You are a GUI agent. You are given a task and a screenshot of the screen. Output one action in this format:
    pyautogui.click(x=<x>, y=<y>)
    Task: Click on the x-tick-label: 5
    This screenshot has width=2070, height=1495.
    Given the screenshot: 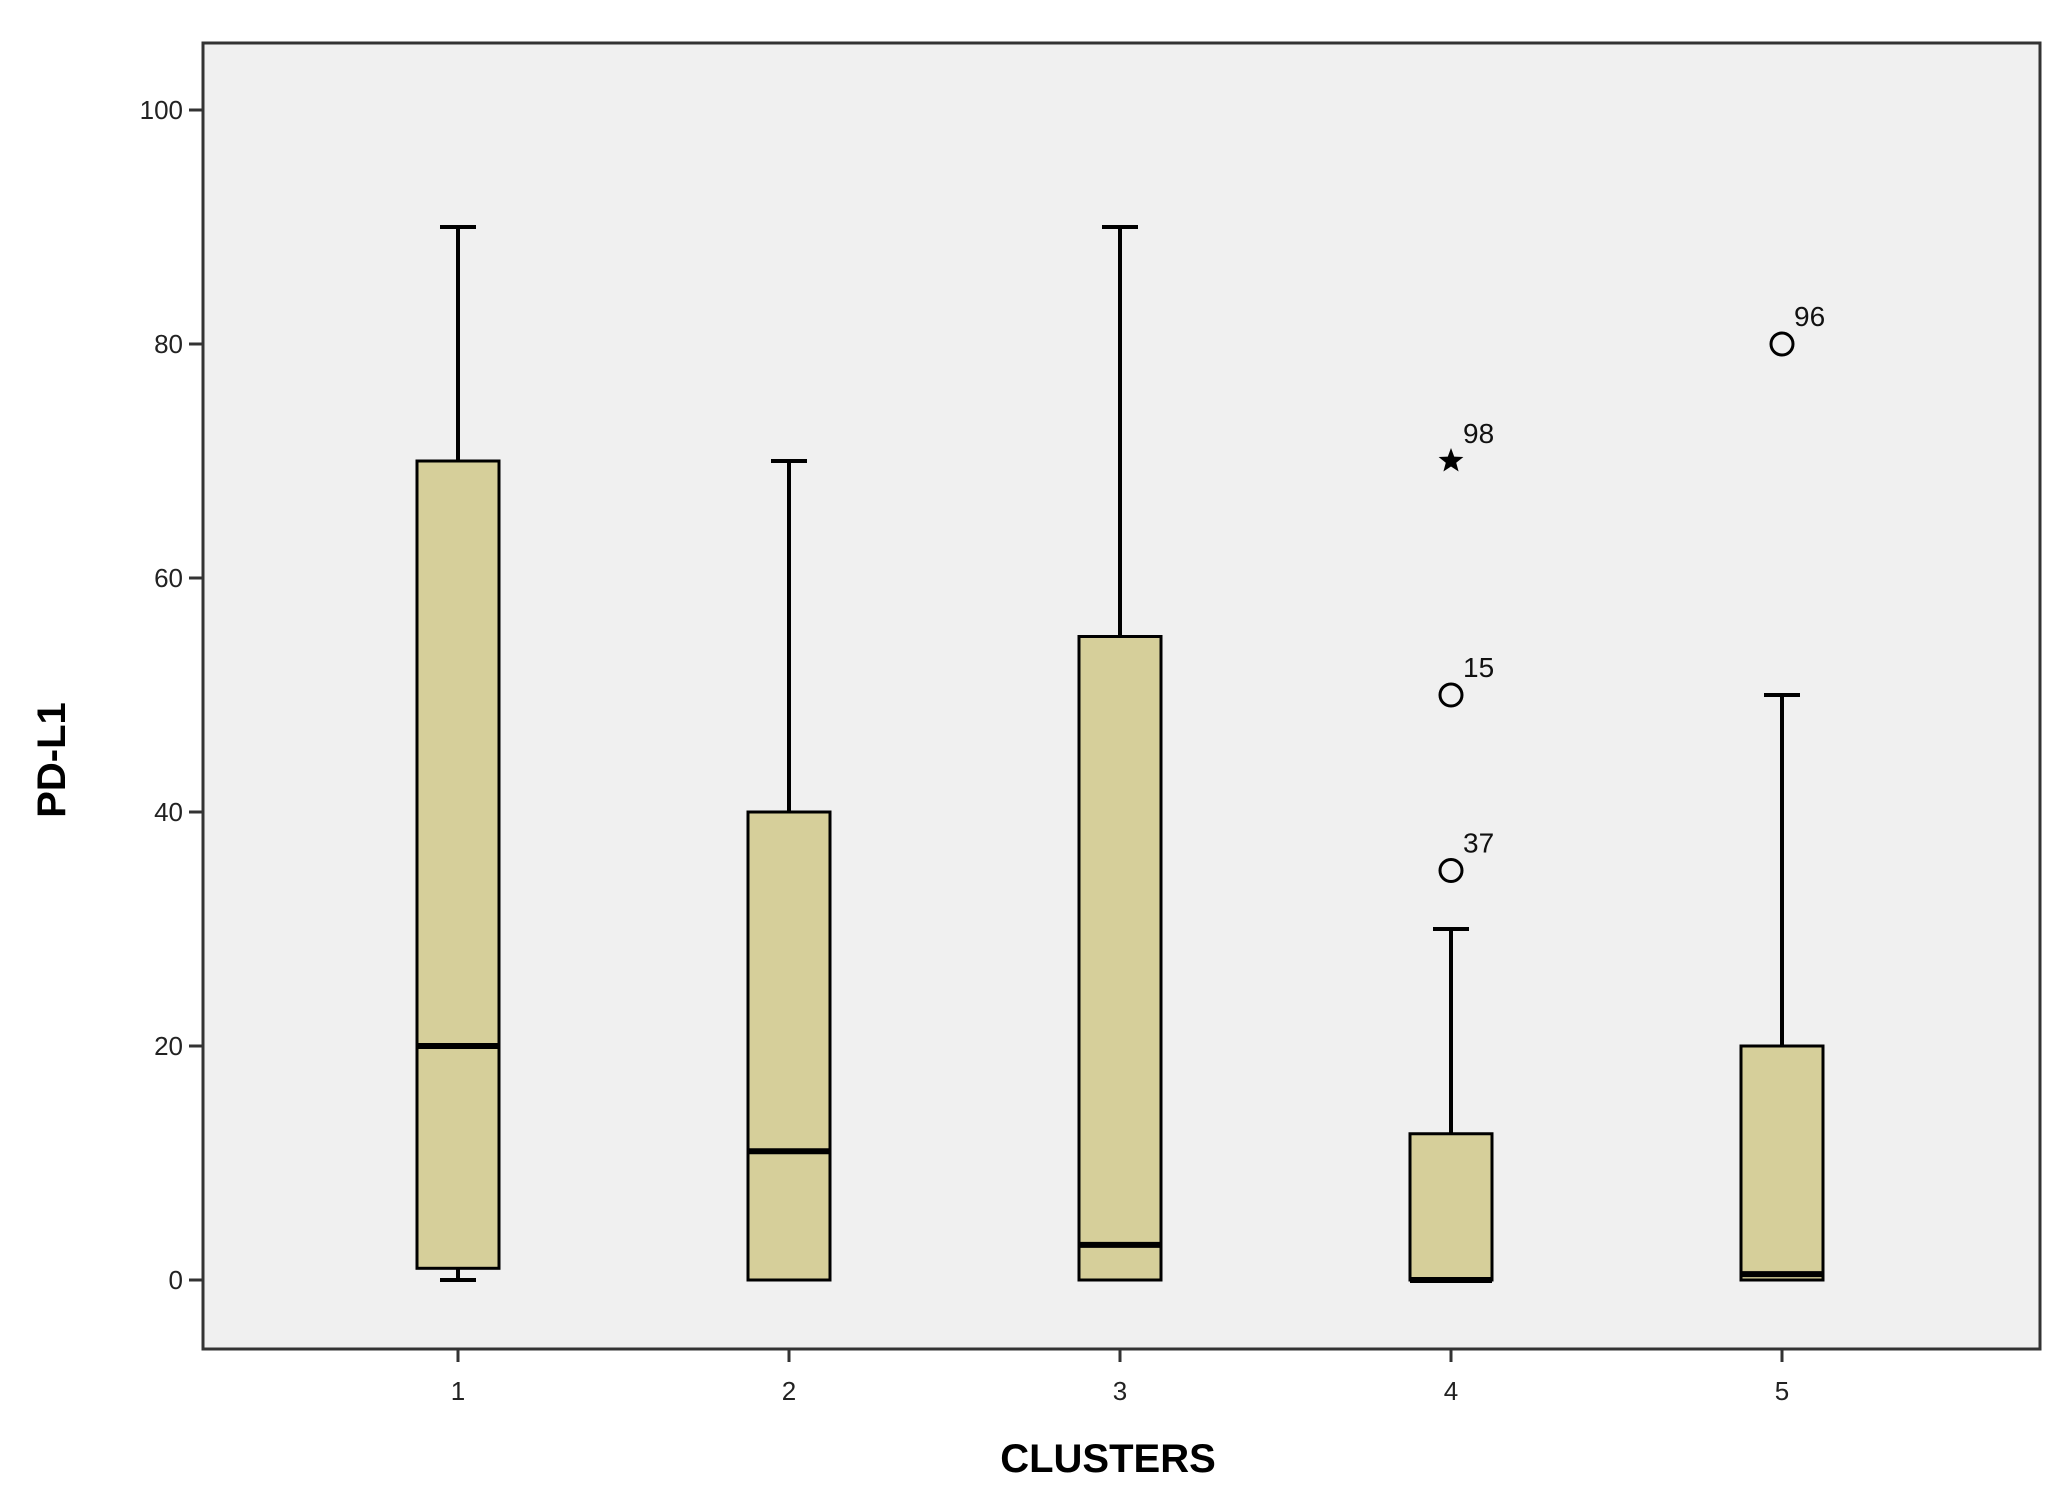 What is the action you would take?
    pyautogui.click(x=1782, y=1391)
    